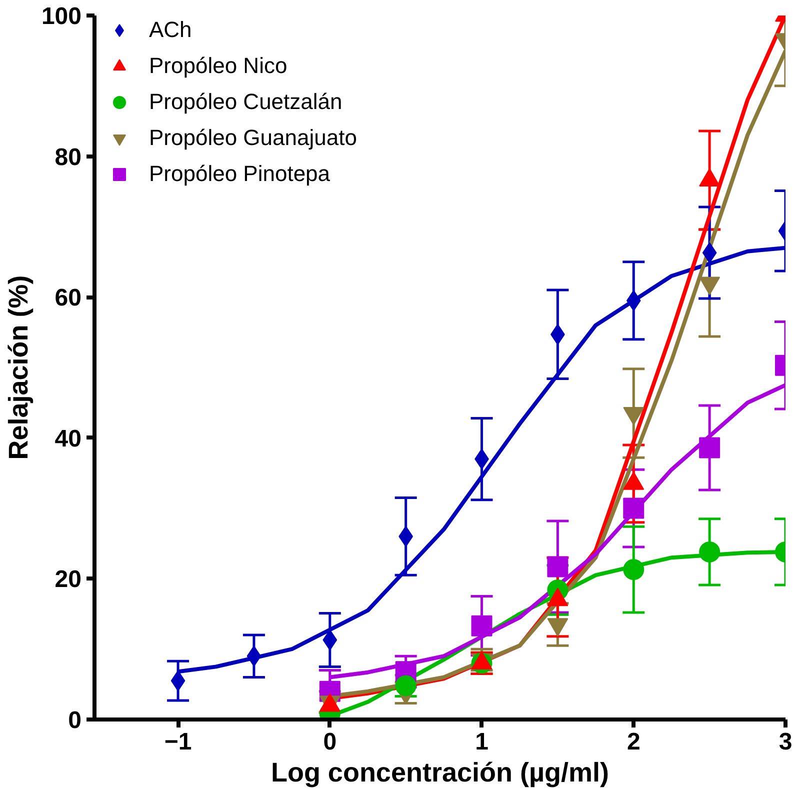 The image size is (810, 796). Describe the element at coordinates (68, 157) in the screenshot. I see `y-tick-label: 80` at that location.